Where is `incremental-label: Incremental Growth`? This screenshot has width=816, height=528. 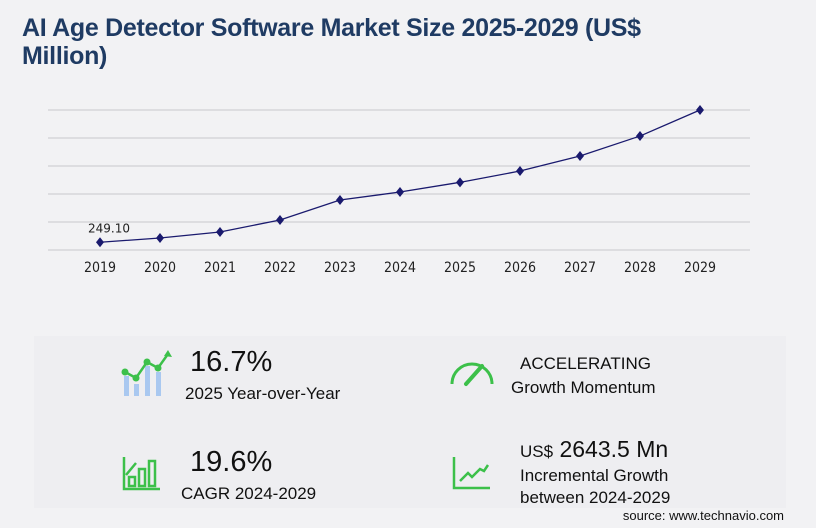 incremental-label: Incremental Growth is located at coordinates (594, 475).